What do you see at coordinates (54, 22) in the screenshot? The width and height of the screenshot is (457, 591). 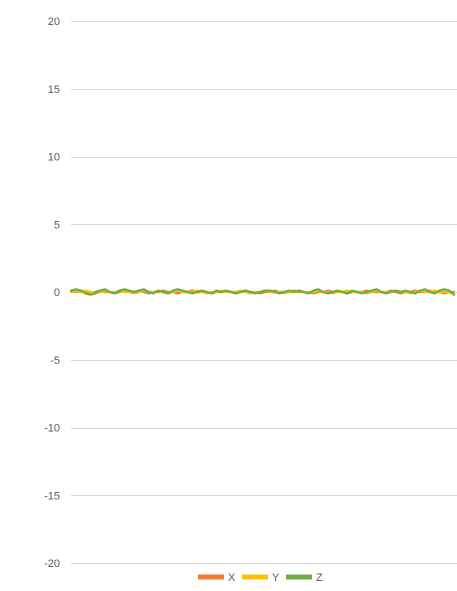 I see `y-tick-label: 20` at bounding box center [54, 22].